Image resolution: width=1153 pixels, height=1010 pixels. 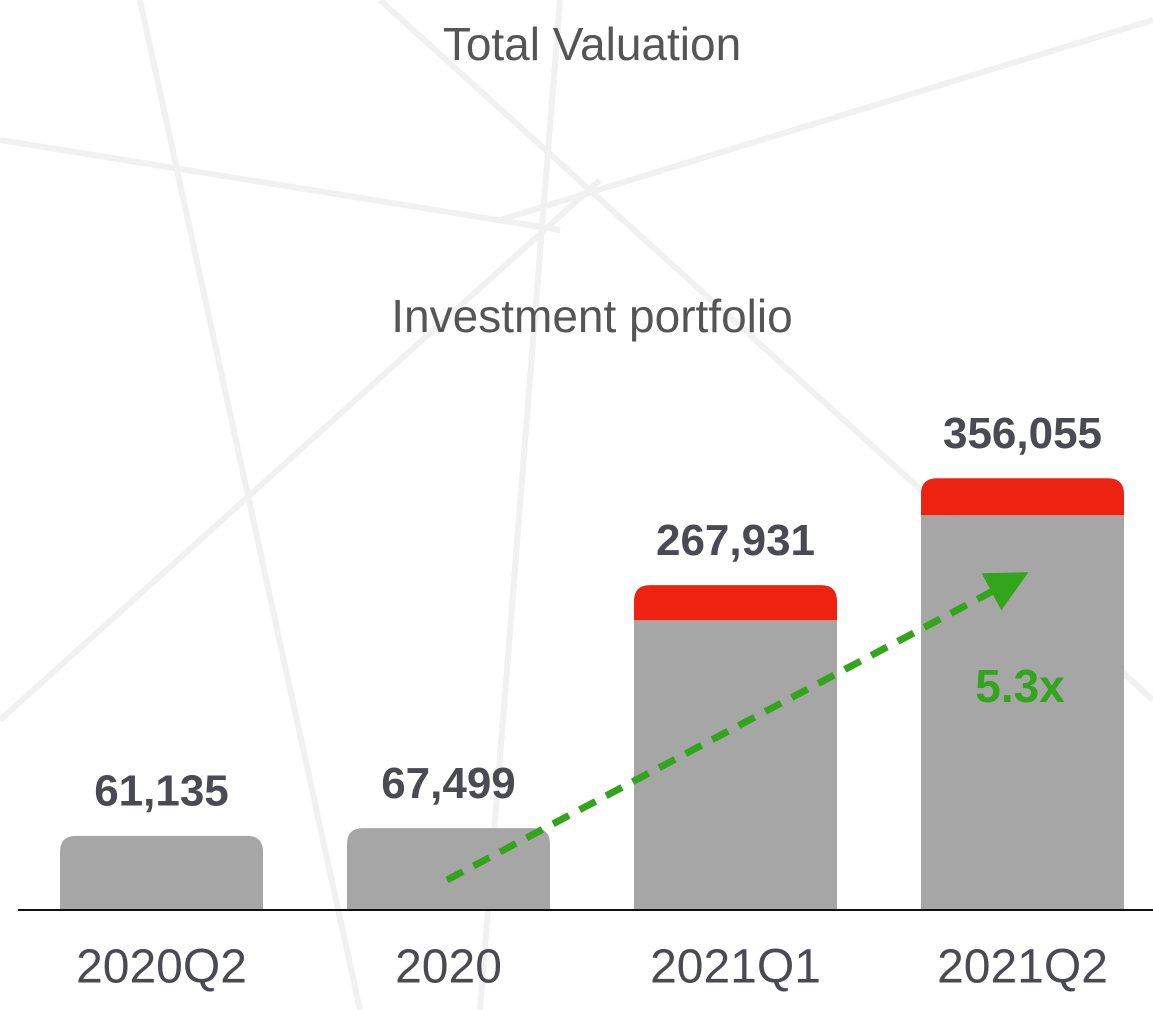 I want to click on x-tick-label: 2021Q2, so click(x=1022, y=967).